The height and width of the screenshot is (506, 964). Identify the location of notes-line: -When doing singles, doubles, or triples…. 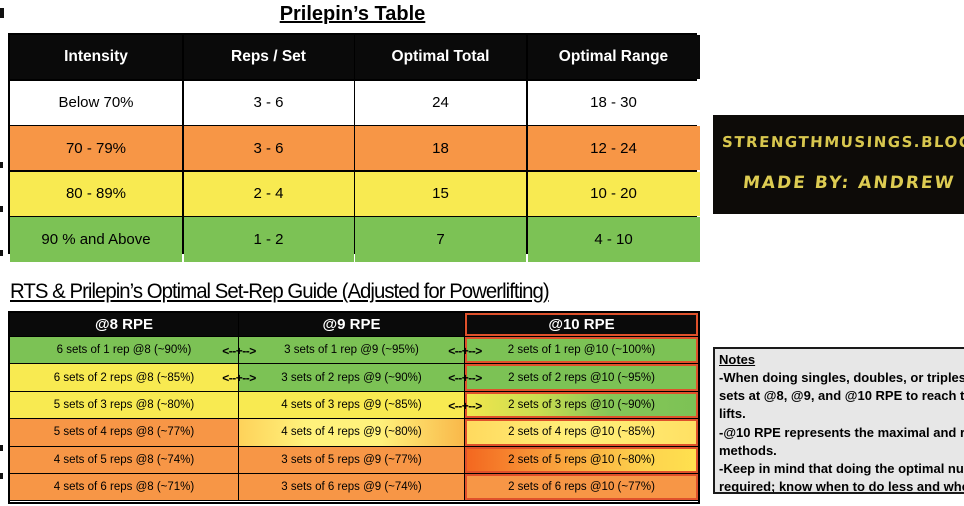
(841, 377).